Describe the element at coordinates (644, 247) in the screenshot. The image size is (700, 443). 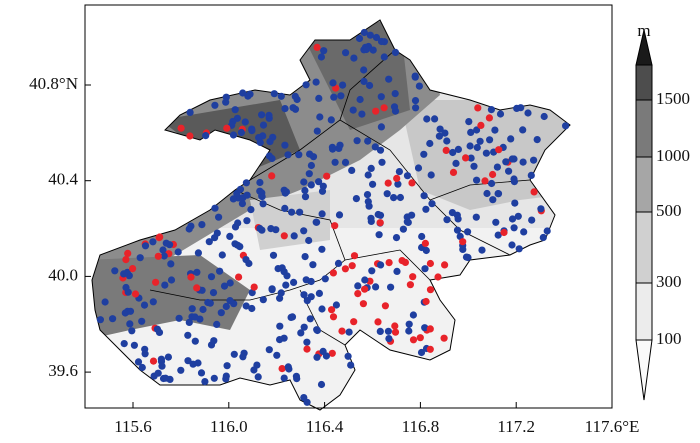
I see `colorbar-box` at that location.